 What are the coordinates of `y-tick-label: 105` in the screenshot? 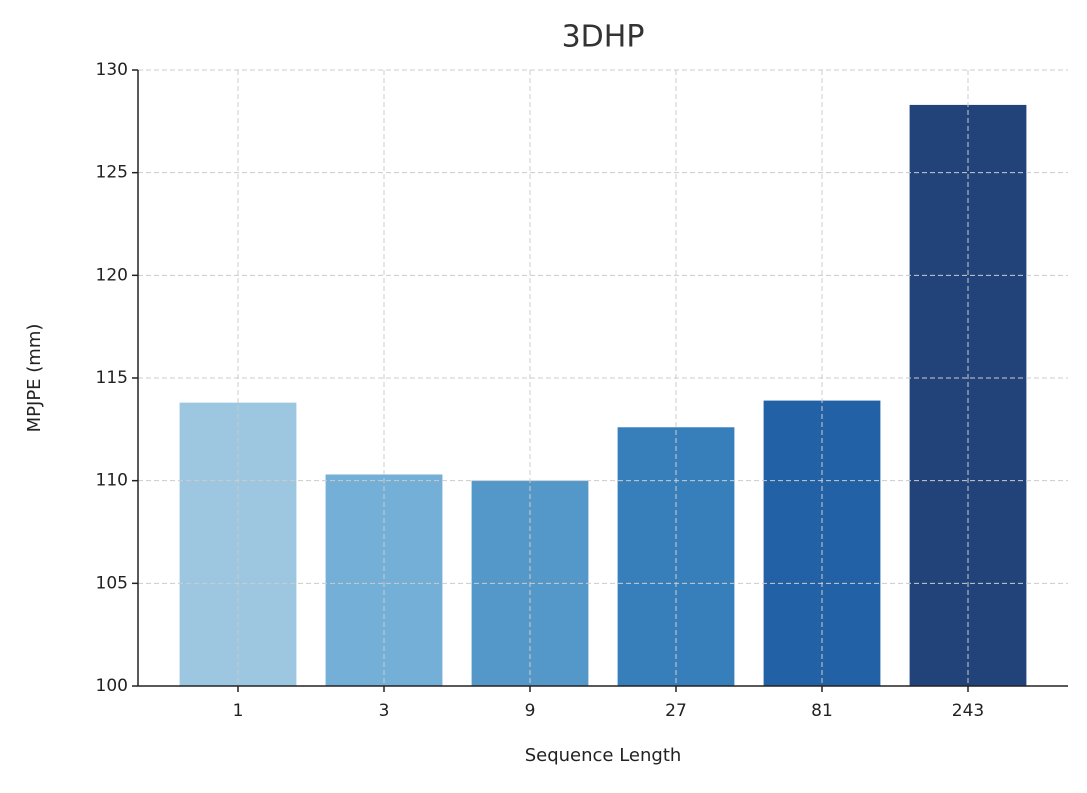 It's located at (112, 583).